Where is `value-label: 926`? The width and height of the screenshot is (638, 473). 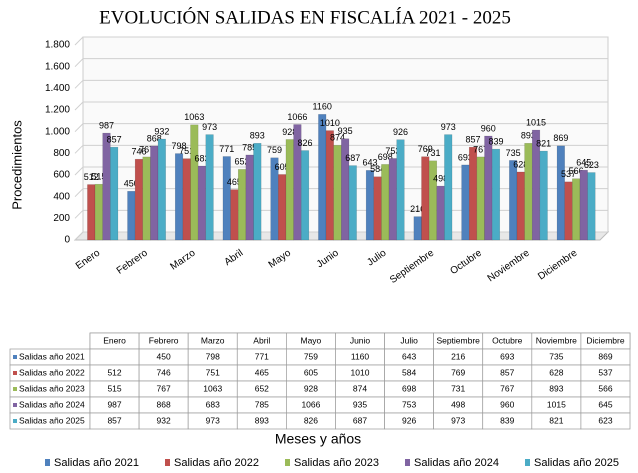 value-label: 926 is located at coordinates (400, 132).